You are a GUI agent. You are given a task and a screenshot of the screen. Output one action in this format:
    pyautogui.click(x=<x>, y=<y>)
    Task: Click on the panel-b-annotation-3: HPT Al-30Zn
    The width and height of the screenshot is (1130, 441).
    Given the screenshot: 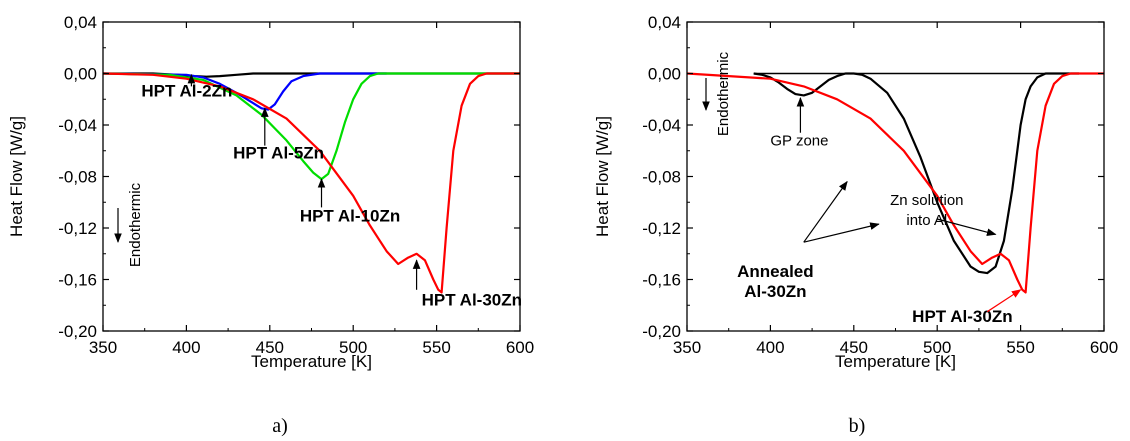 What is the action you would take?
    pyautogui.click(x=962, y=316)
    